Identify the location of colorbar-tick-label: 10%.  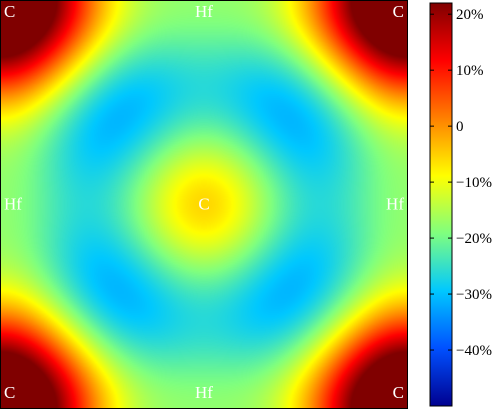
(470, 71).